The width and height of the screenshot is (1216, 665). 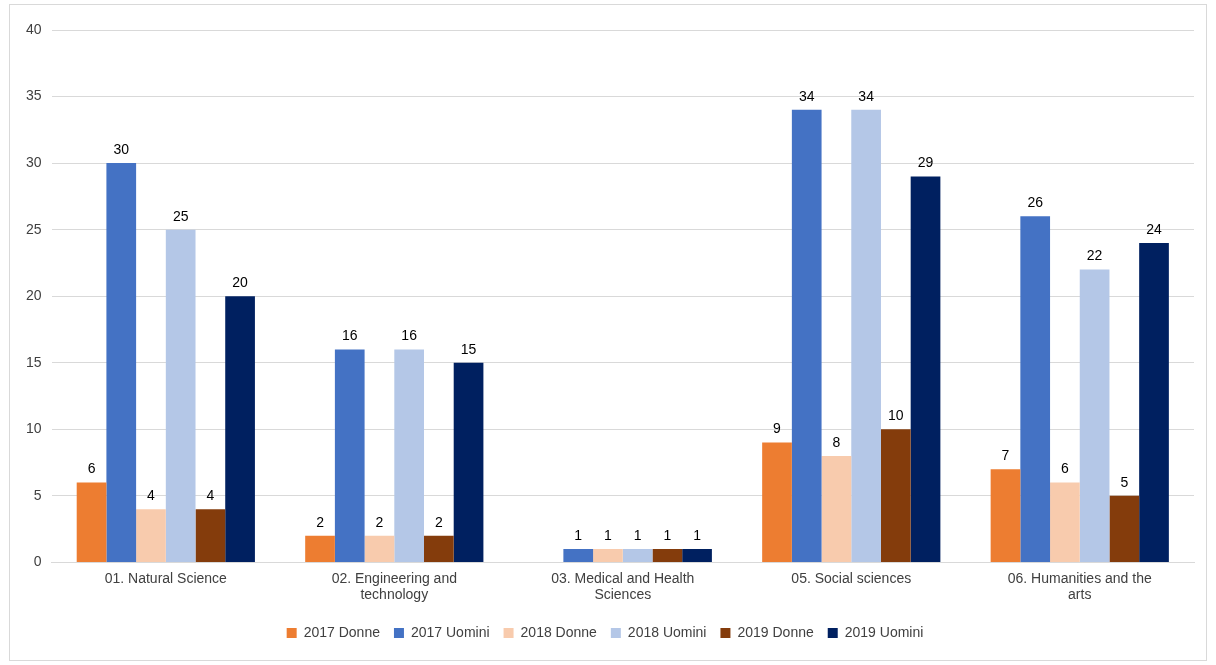 I want to click on legend-label: 2018 Donne, so click(x=559, y=631).